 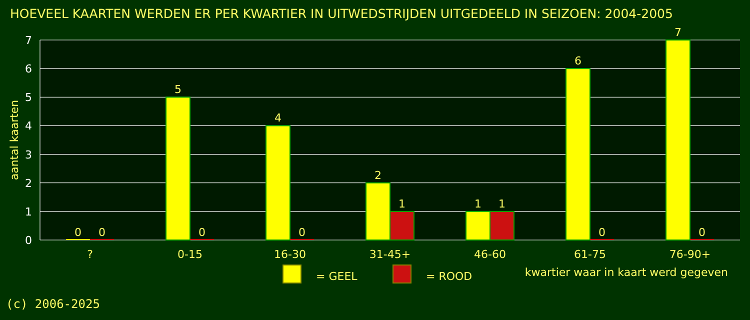 I want to click on data-label: 5, so click(x=178, y=89).